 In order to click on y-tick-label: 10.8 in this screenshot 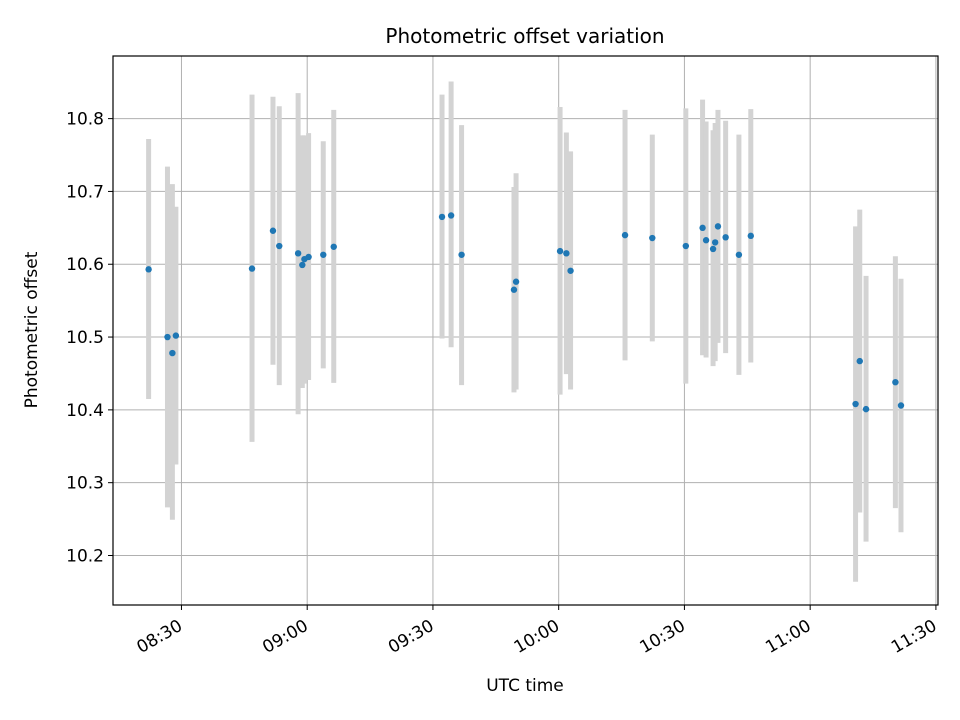, I will do `click(85, 120)`.